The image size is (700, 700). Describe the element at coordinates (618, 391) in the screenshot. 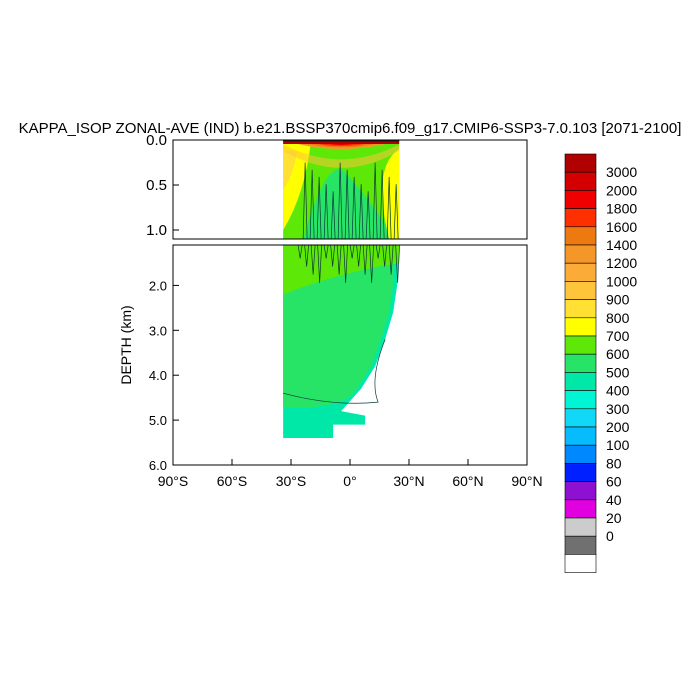

I see `colorbar-label: 400` at that location.